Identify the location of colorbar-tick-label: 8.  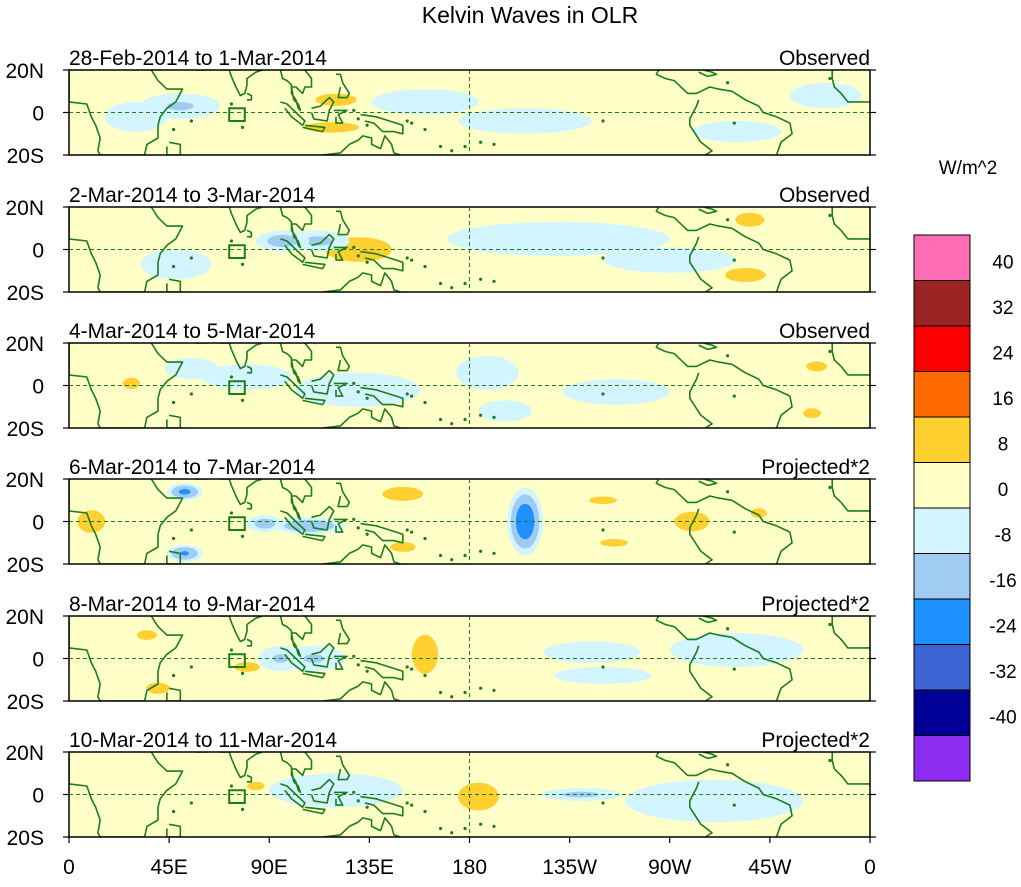
(1003, 445).